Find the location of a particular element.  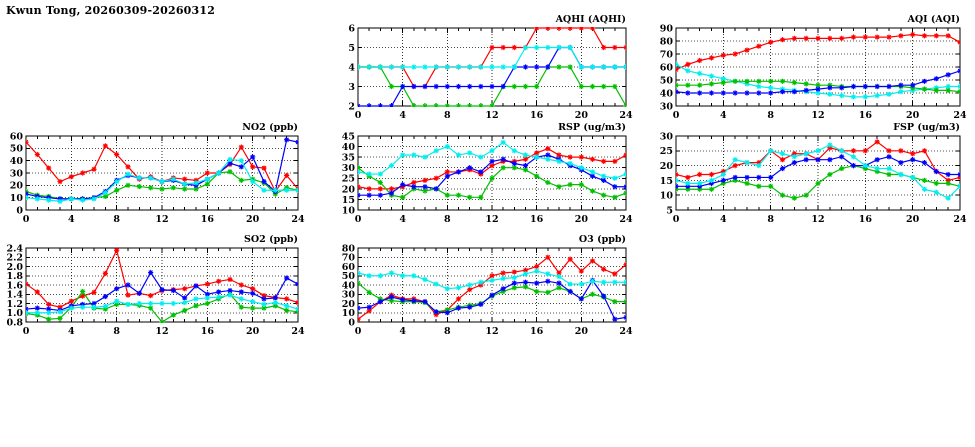

y-tick-label: 1.4 is located at coordinates (14, 295).